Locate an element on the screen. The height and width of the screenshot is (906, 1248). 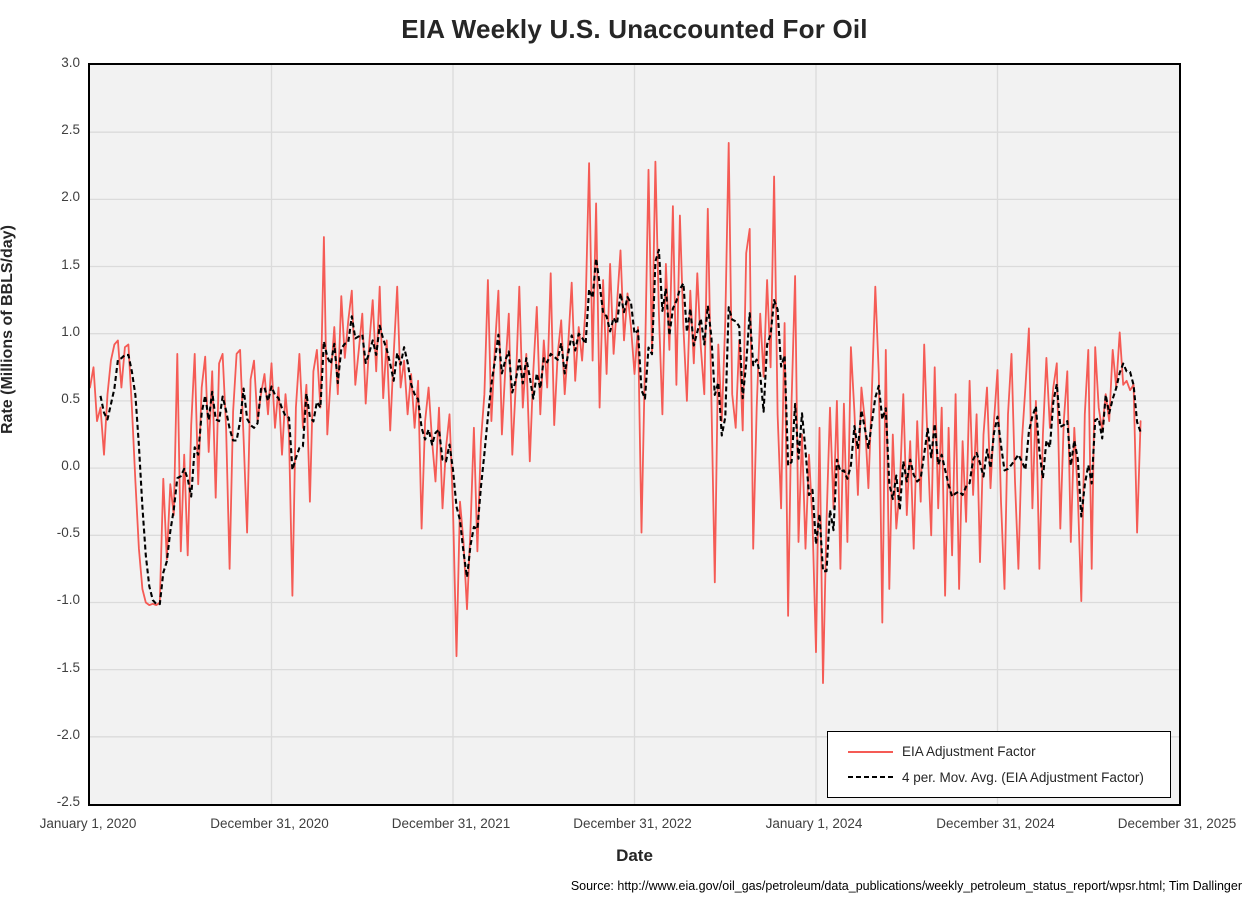
x-tick-label: December 31, 2020 is located at coordinates (269, 823).